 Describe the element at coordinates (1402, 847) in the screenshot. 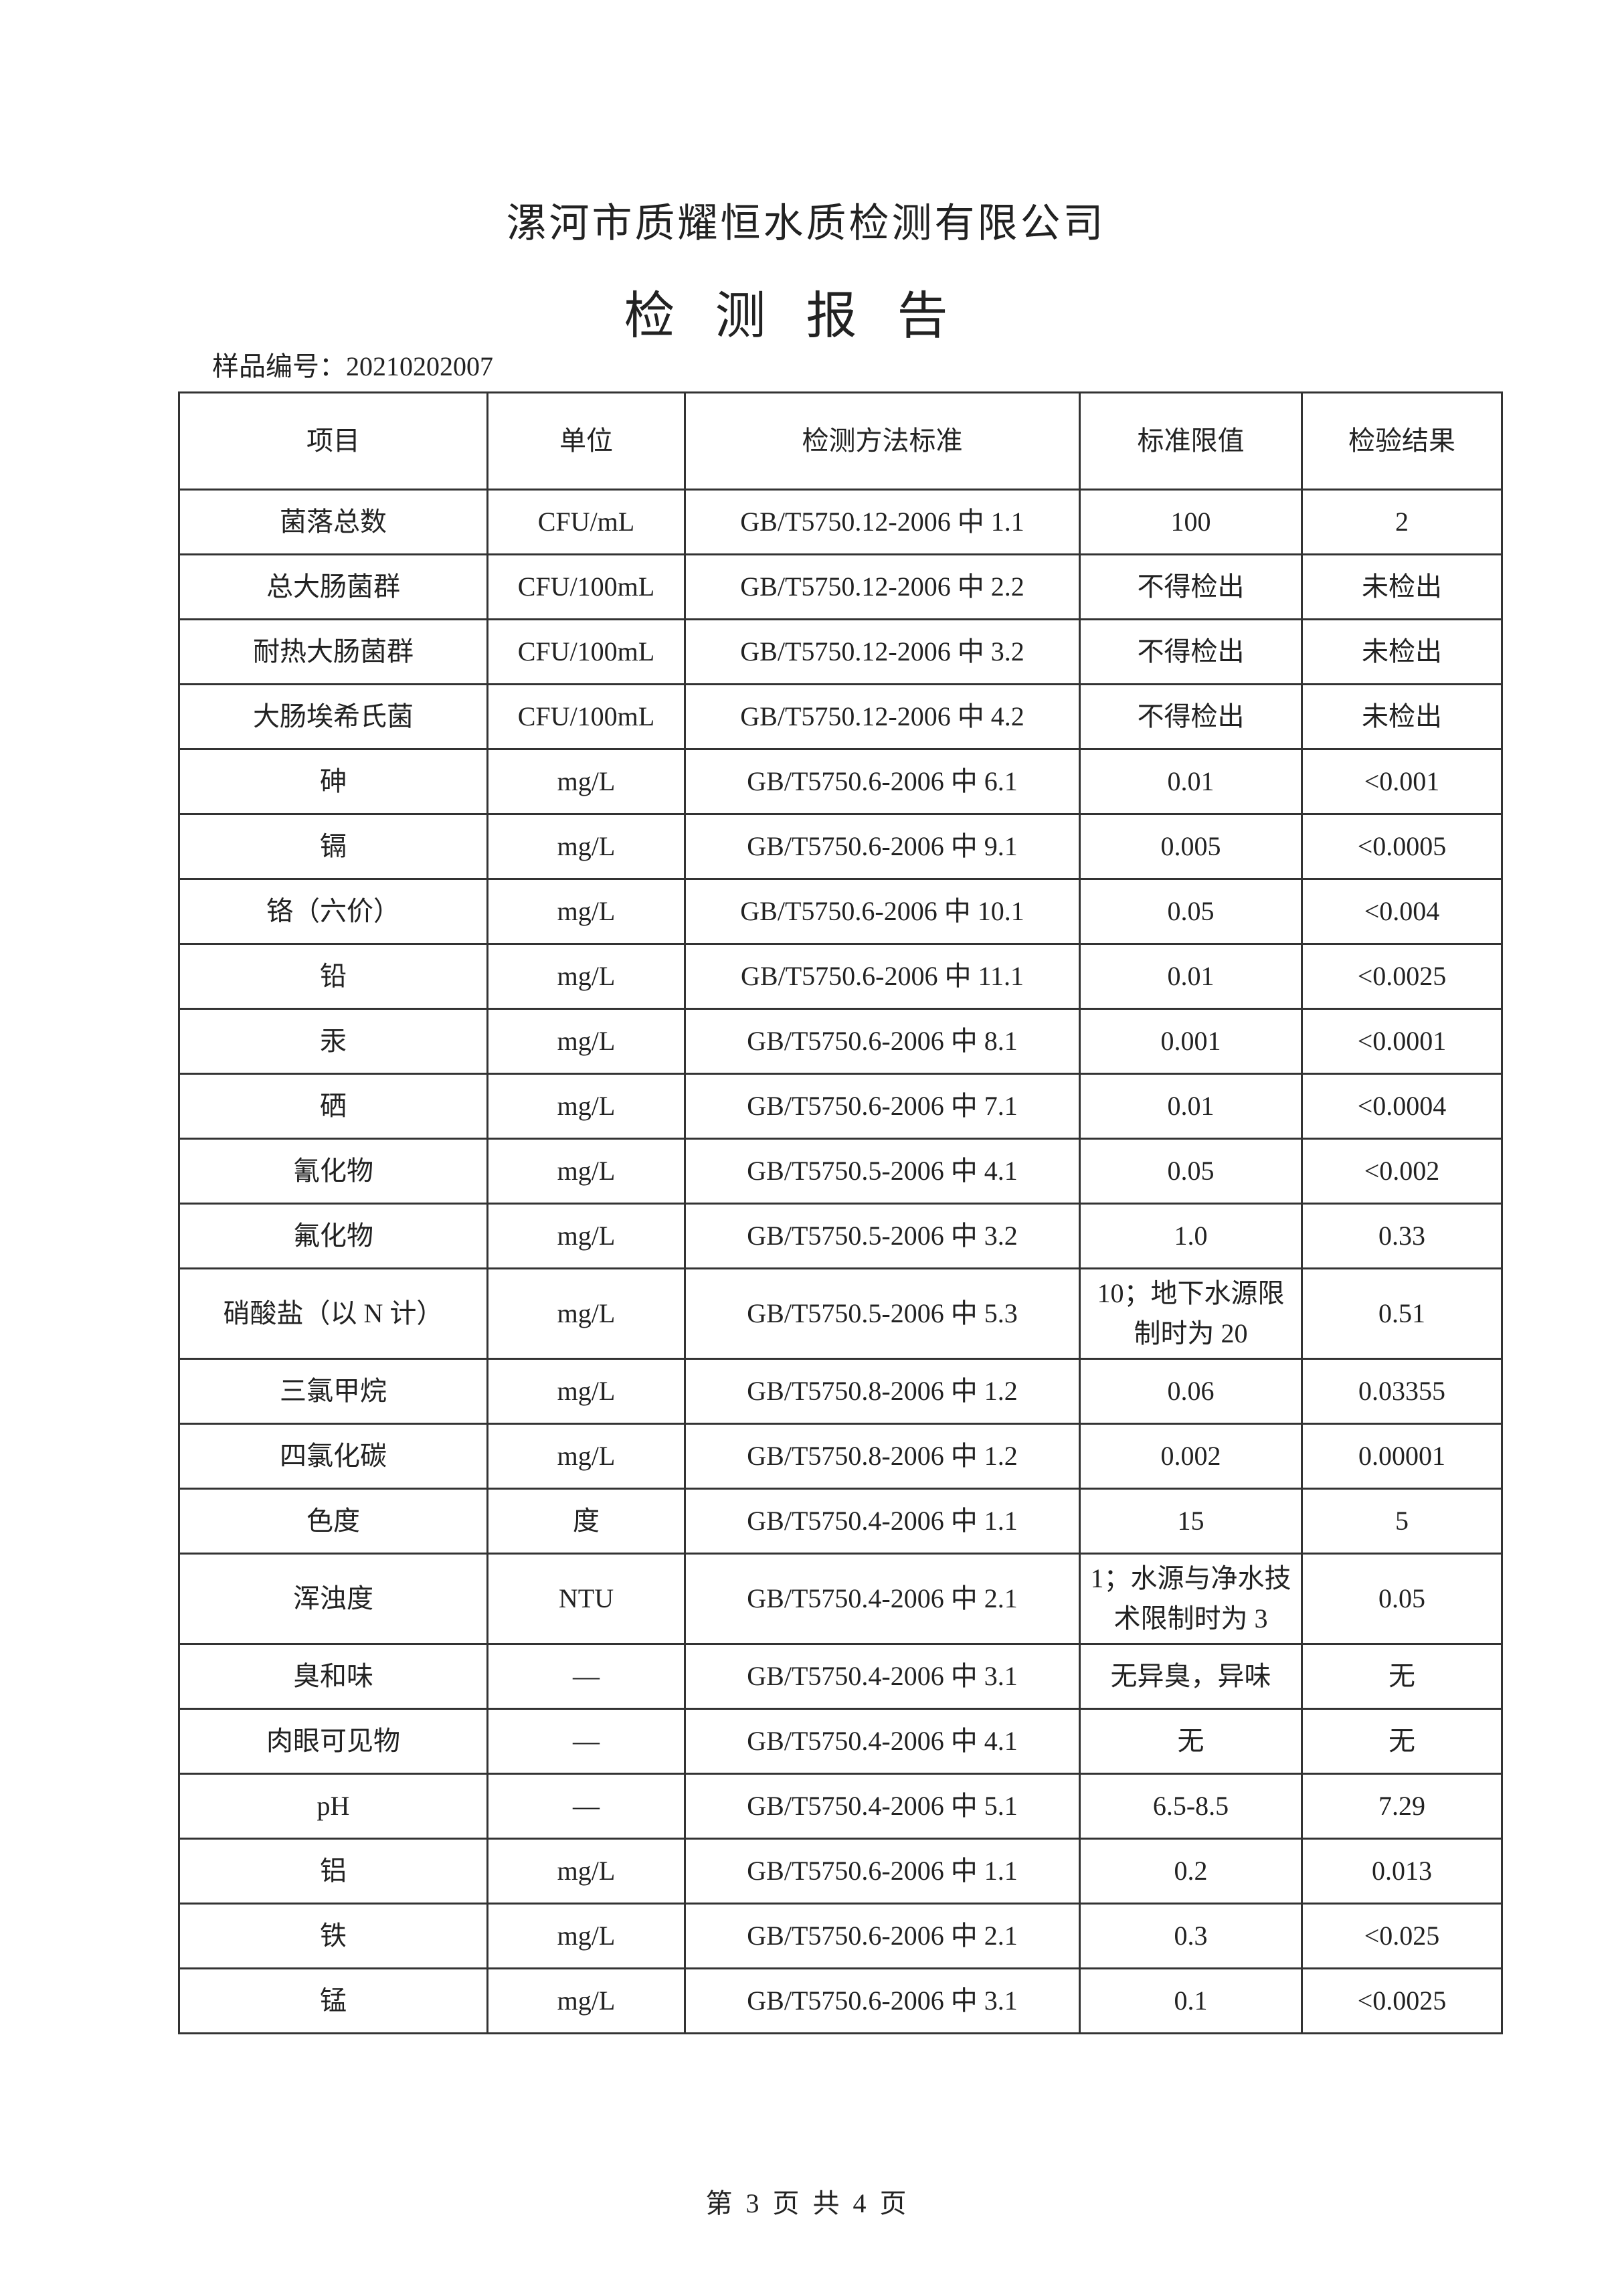

I see `table-cell: <0.0005` at that location.